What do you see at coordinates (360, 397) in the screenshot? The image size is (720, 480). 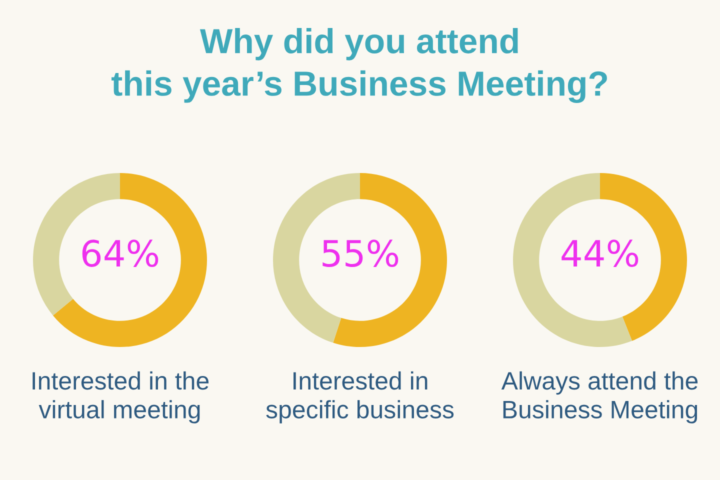 I see `text: Interested in specific business` at bounding box center [360, 397].